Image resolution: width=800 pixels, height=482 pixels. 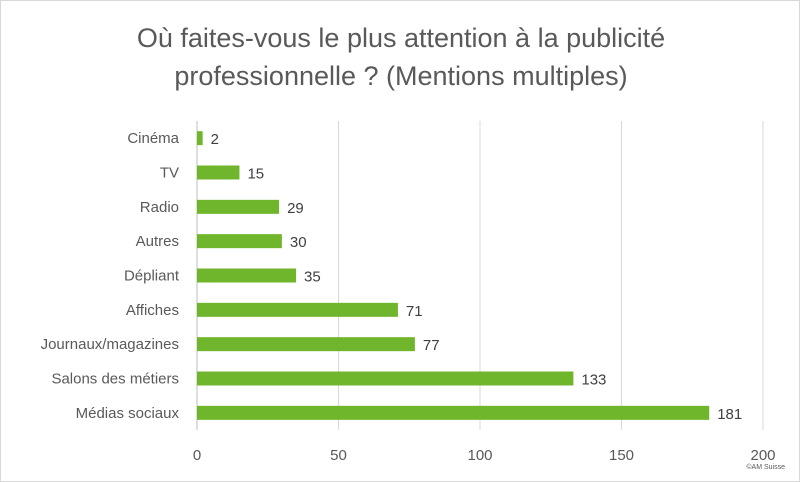 I want to click on data-label: 30, so click(x=298, y=242).